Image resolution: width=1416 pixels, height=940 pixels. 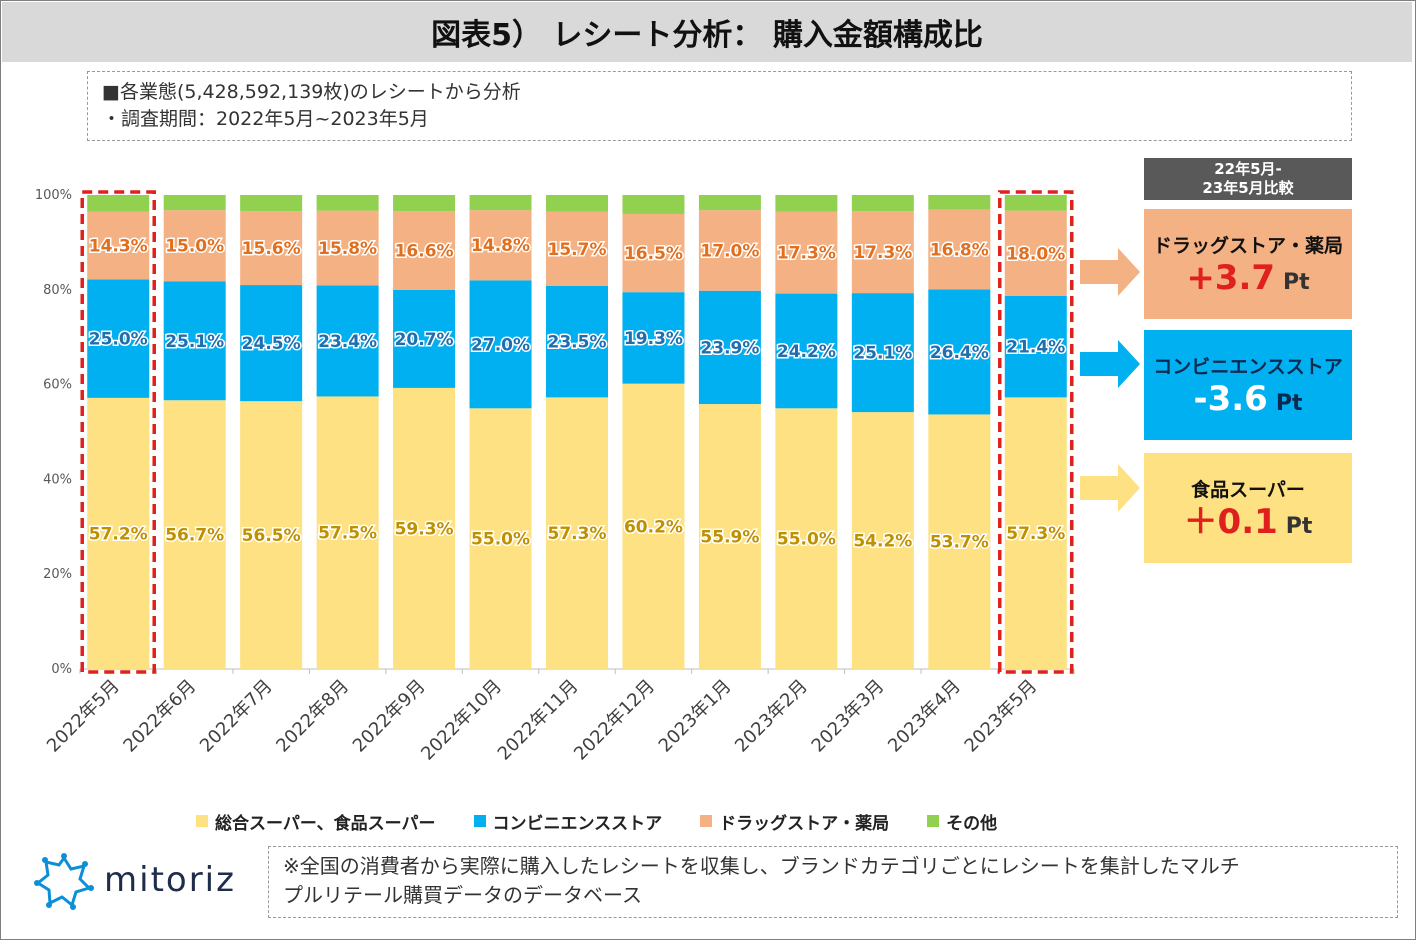 I want to click on x-tick-label: 2022年10月, so click(x=461, y=720).